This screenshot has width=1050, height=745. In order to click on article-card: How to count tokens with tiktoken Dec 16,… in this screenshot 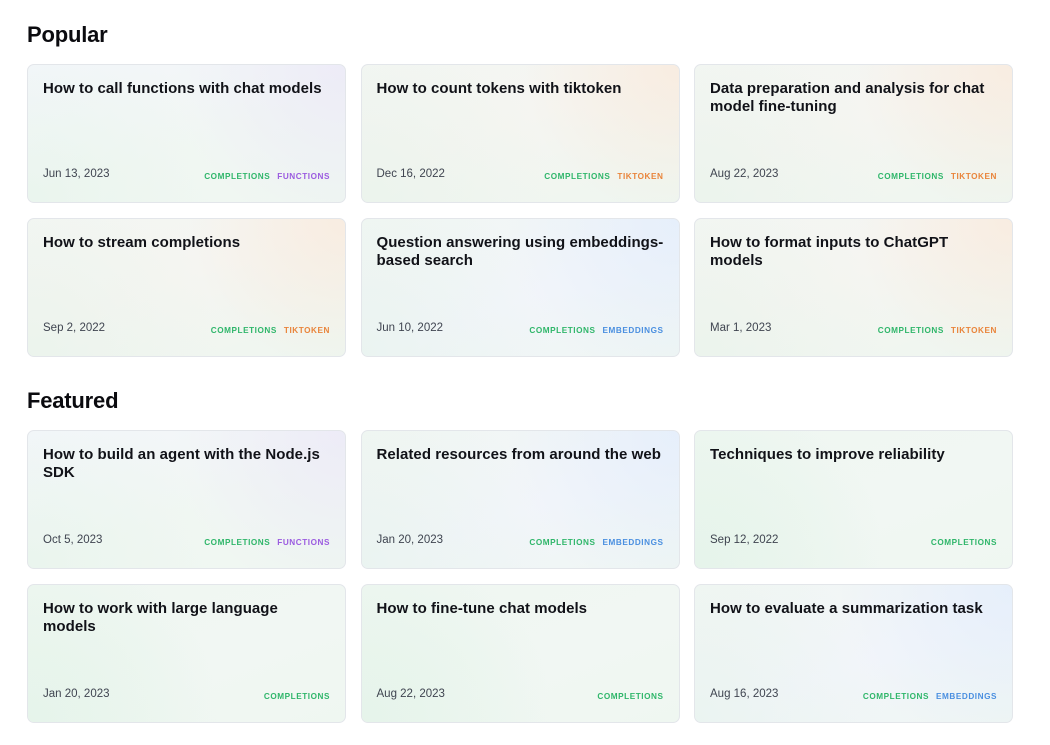, I will do `click(520, 133)`.